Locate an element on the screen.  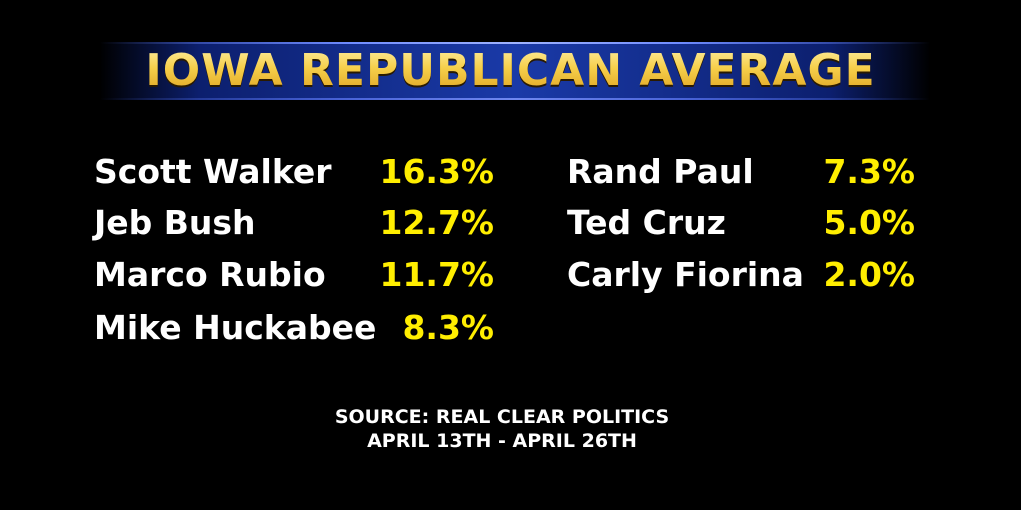
source-line: SOURCE: REAL CLEAR POLITICS is located at coordinates (502, 417).